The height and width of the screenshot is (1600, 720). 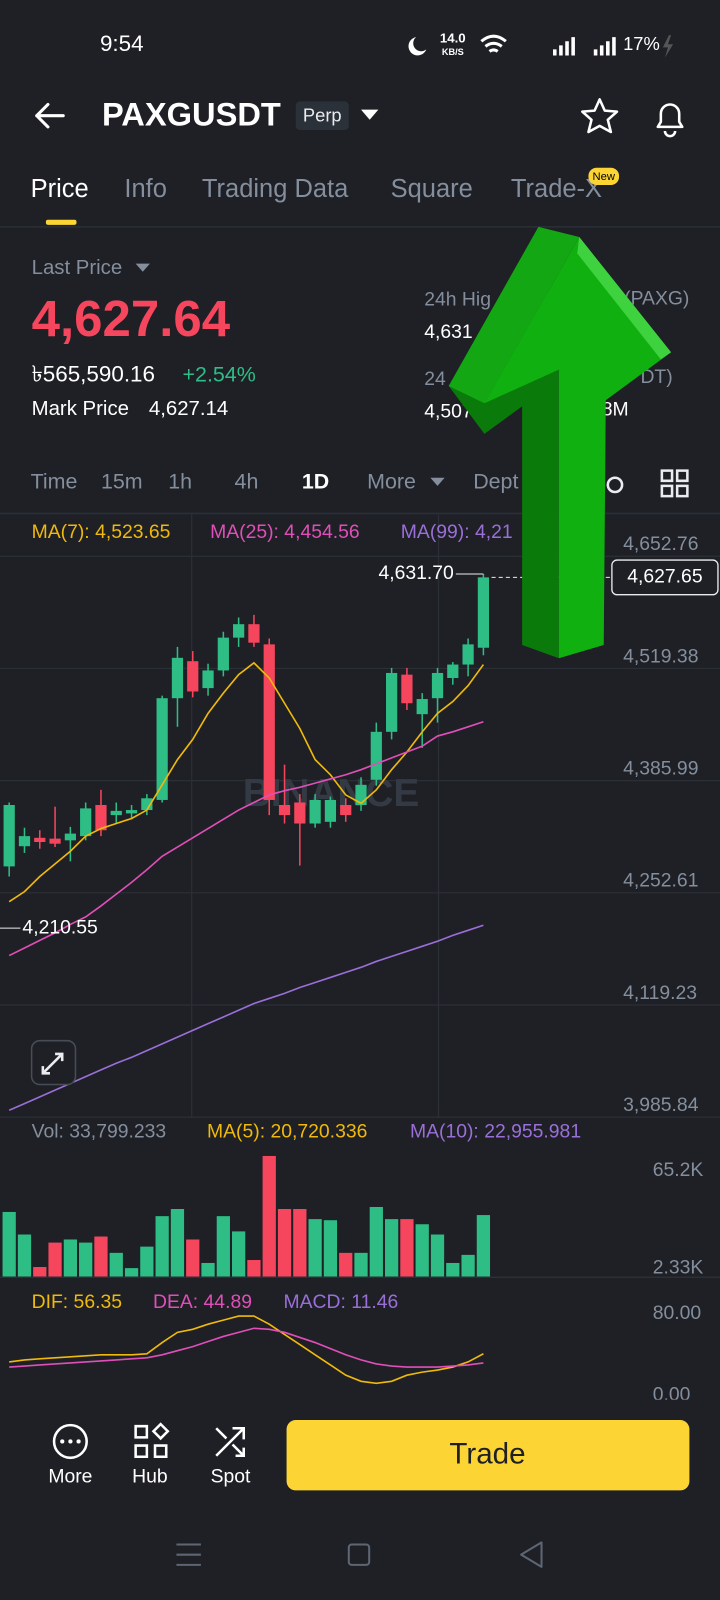 I want to click on y-tick-label: 3,985.84, so click(x=661, y=1105).